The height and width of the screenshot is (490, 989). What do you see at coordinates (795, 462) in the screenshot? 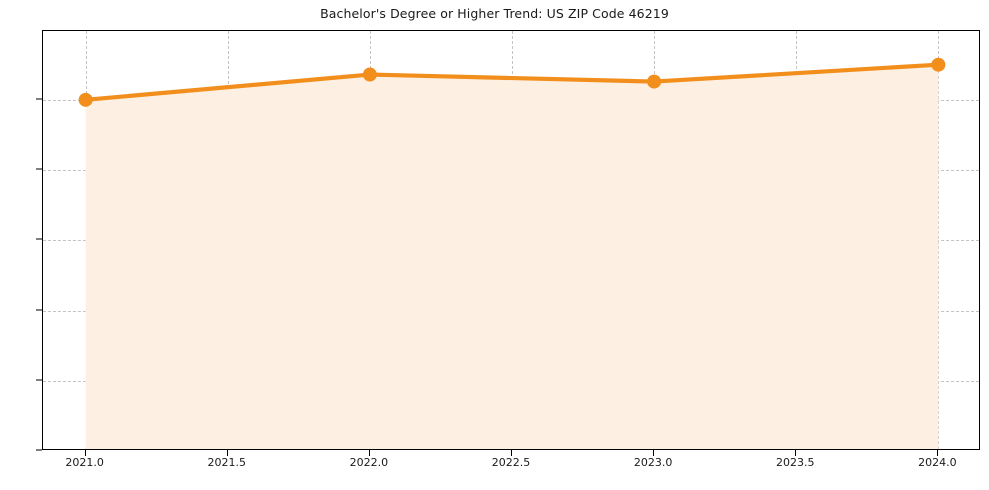
I see `x-axis-tick-label: 2023.5` at bounding box center [795, 462].